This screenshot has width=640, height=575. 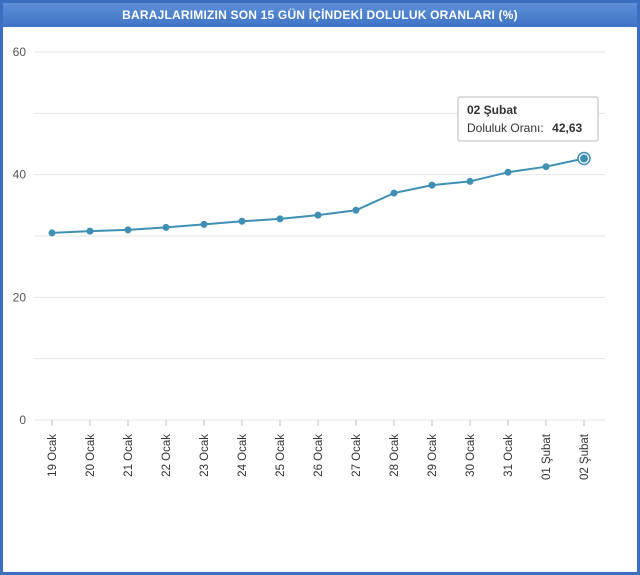 I want to click on y-tick-label: 60, so click(x=20, y=52).